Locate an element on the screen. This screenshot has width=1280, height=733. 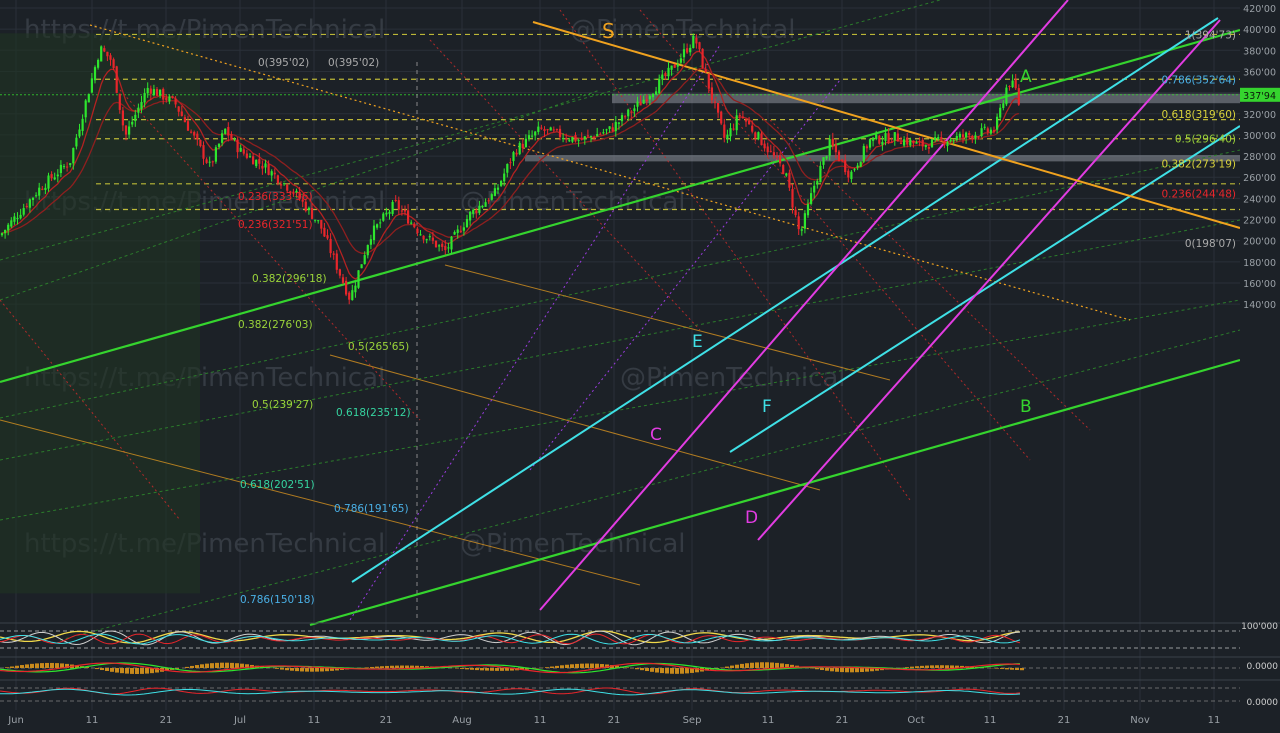
time-axis-tick-label: 21 is located at coordinates (614, 720).